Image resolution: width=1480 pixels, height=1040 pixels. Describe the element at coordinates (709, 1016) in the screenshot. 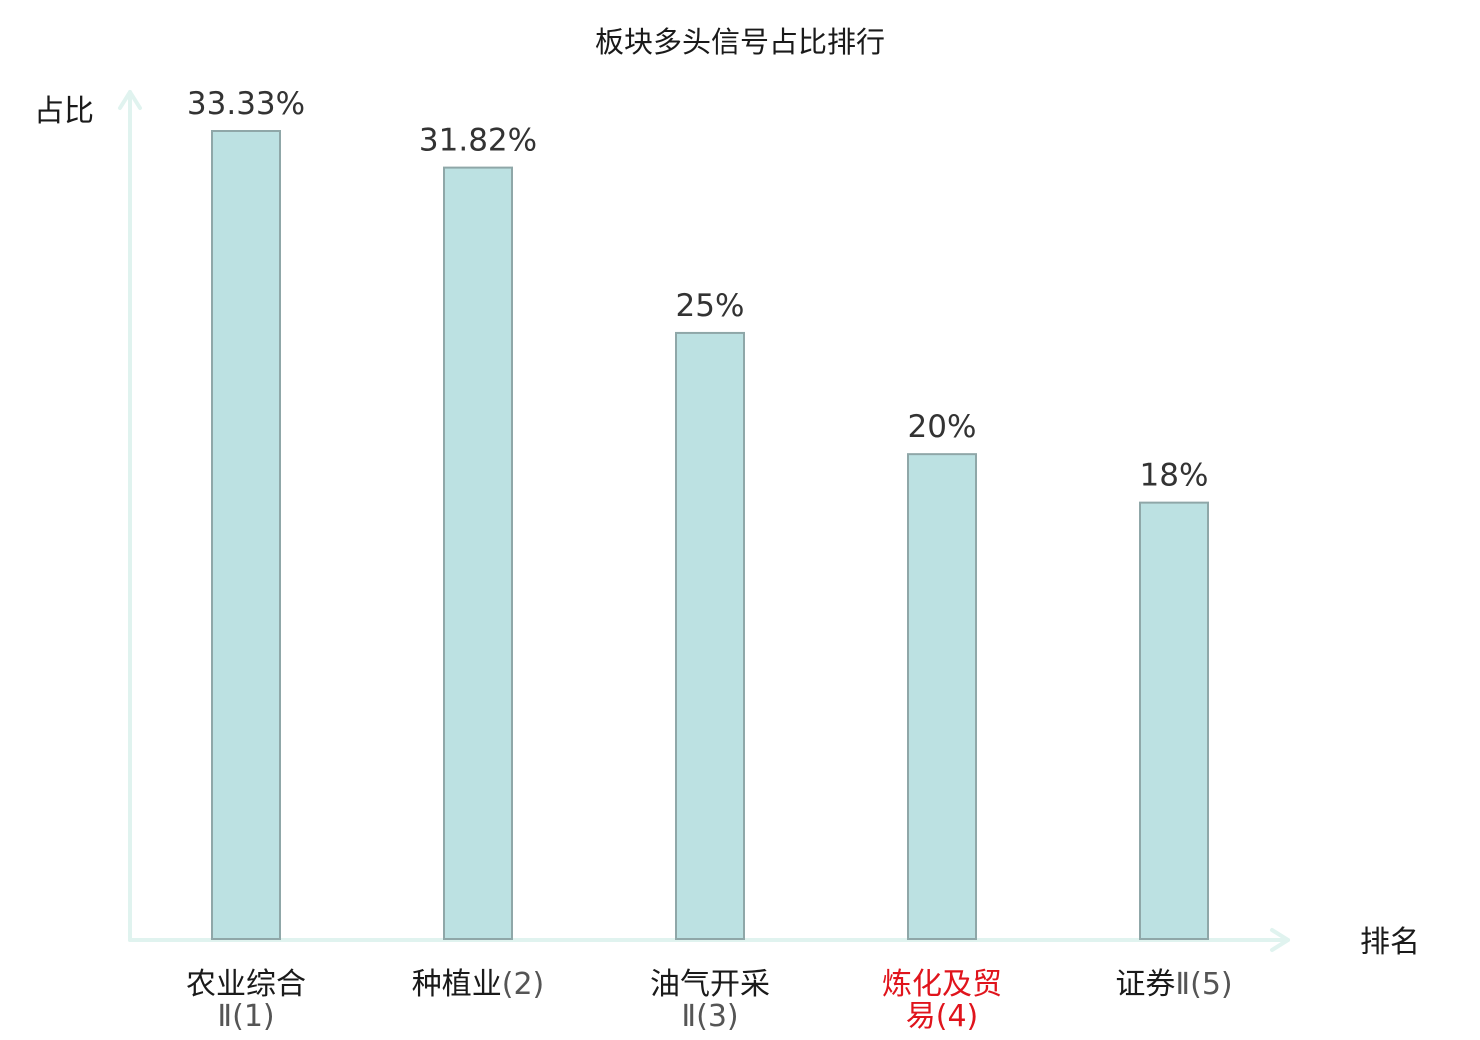

I see `category-suffix-3: Ⅱ(3)` at that location.